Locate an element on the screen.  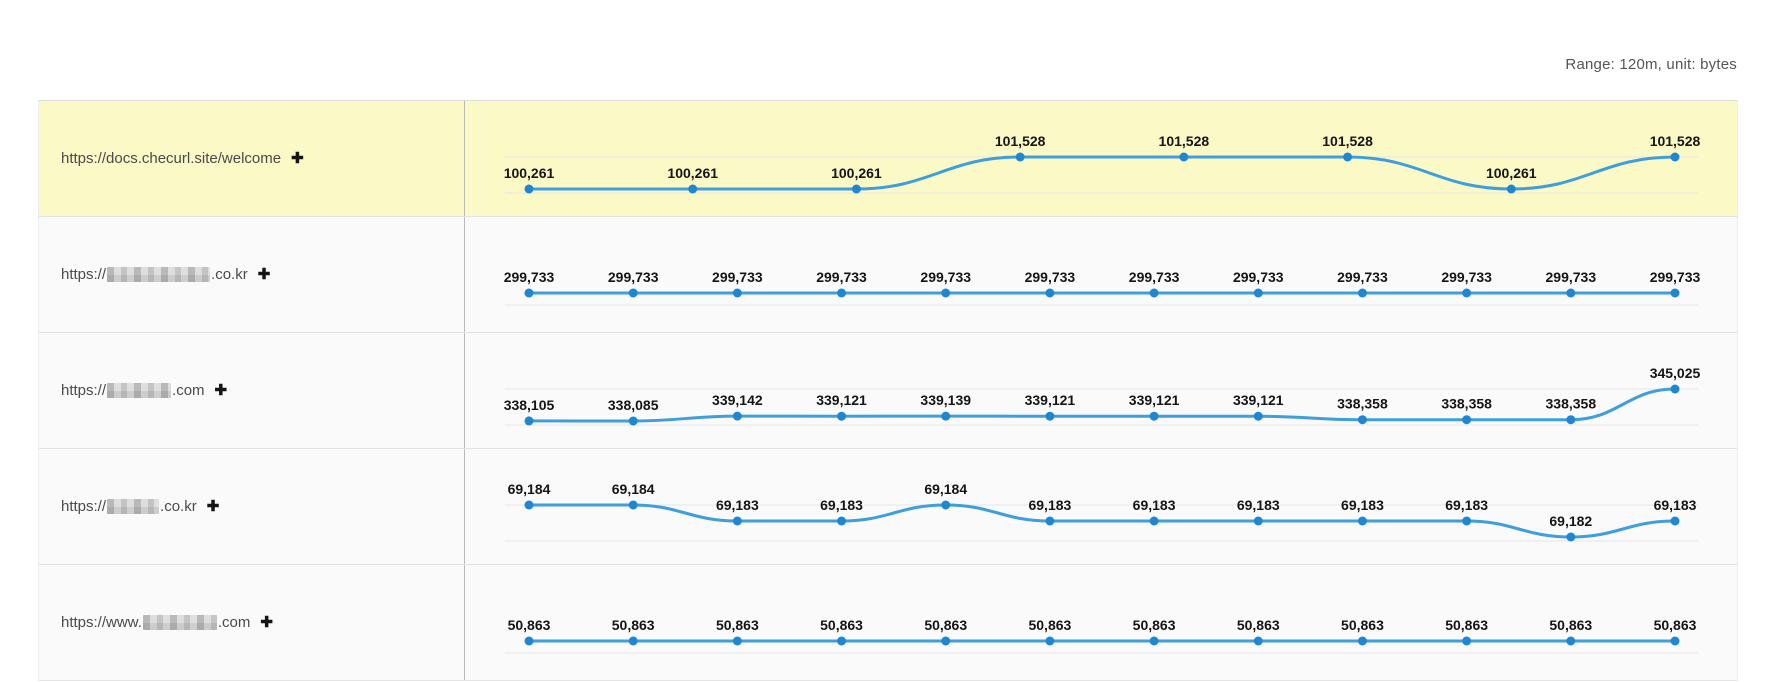
data-point-label: 69,182 is located at coordinates (1570, 521).